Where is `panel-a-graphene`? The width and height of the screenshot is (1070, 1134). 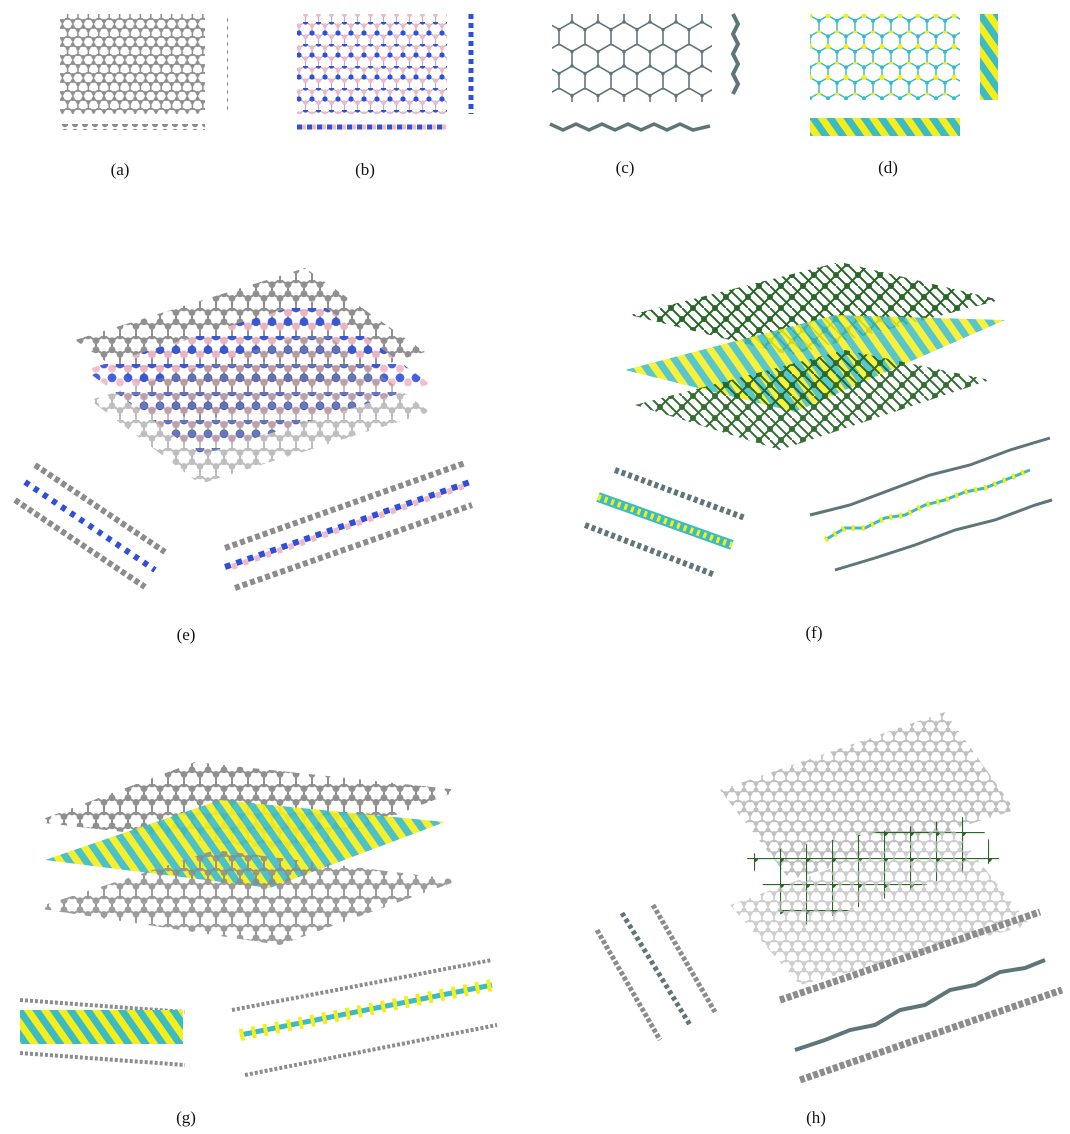
panel-a-graphene is located at coordinates (145, 72).